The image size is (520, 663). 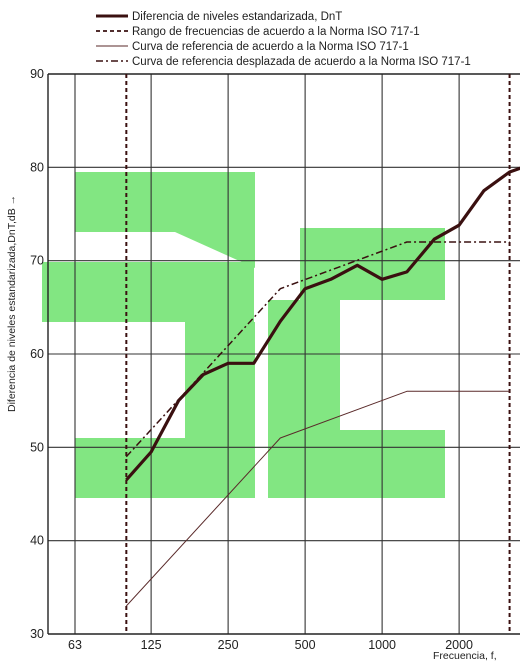 I want to click on watermark-c-top, so click(x=372, y=264).